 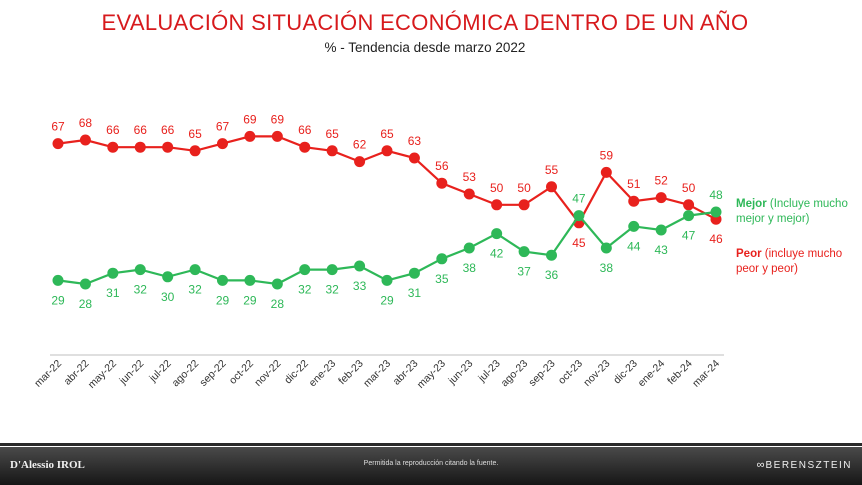 I want to click on peor-data-label: 63, so click(x=415, y=141).